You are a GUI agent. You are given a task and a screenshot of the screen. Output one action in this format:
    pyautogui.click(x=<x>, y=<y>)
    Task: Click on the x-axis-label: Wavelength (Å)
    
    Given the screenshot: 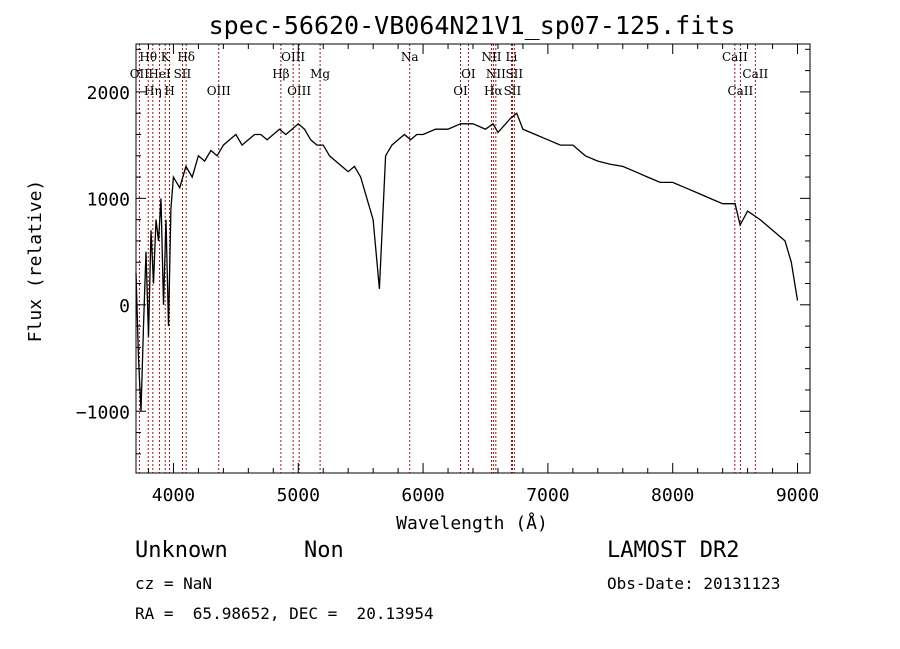 What is the action you would take?
    pyautogui.click(x=472, y=523)
    